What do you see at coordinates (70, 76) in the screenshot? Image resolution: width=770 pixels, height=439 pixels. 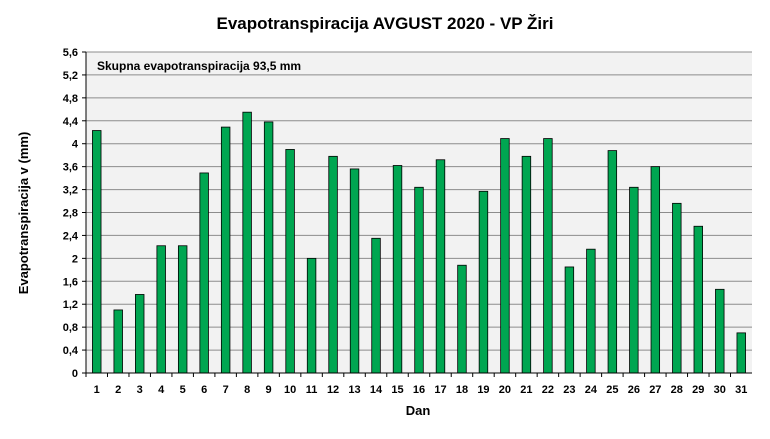 I see `y-tick-label: 5,2` at bounding box center [70, 76].